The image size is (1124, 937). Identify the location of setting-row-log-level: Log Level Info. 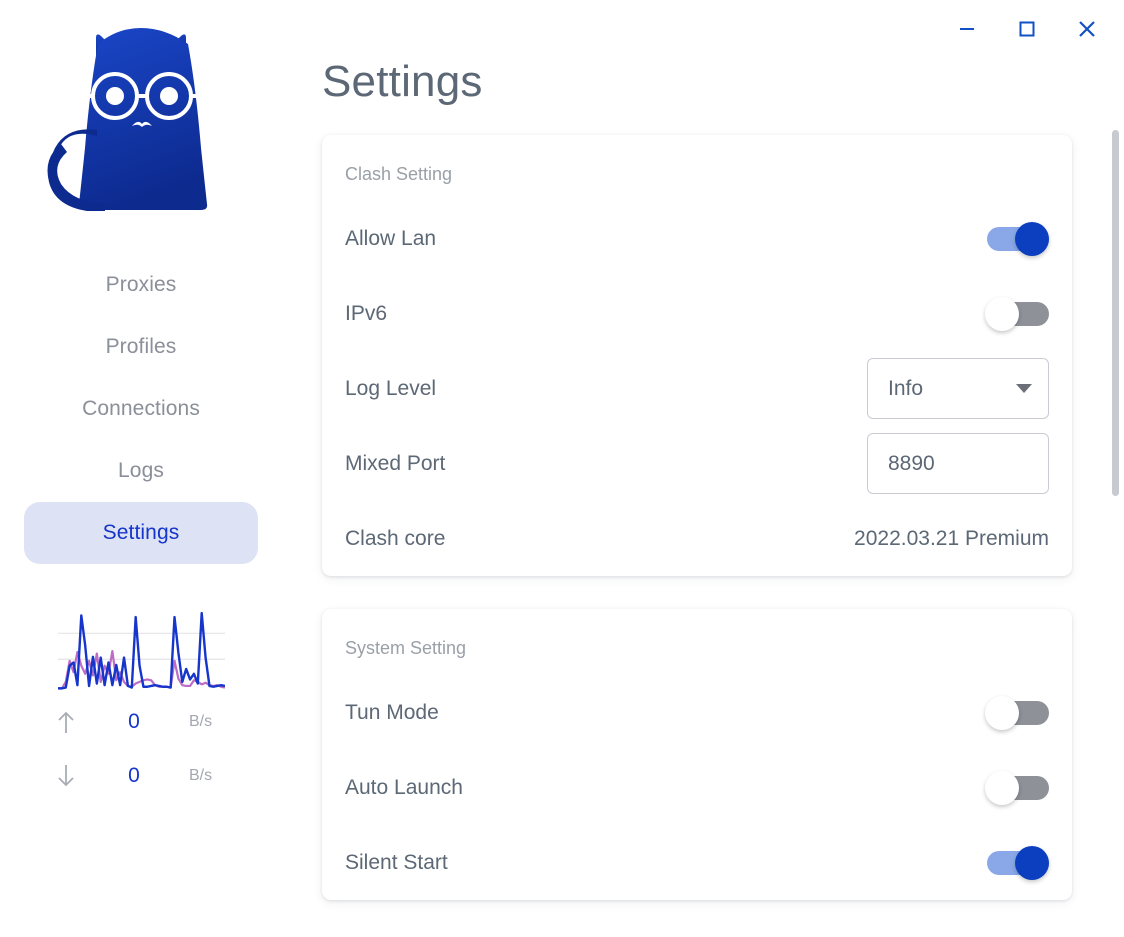
(697, 388).